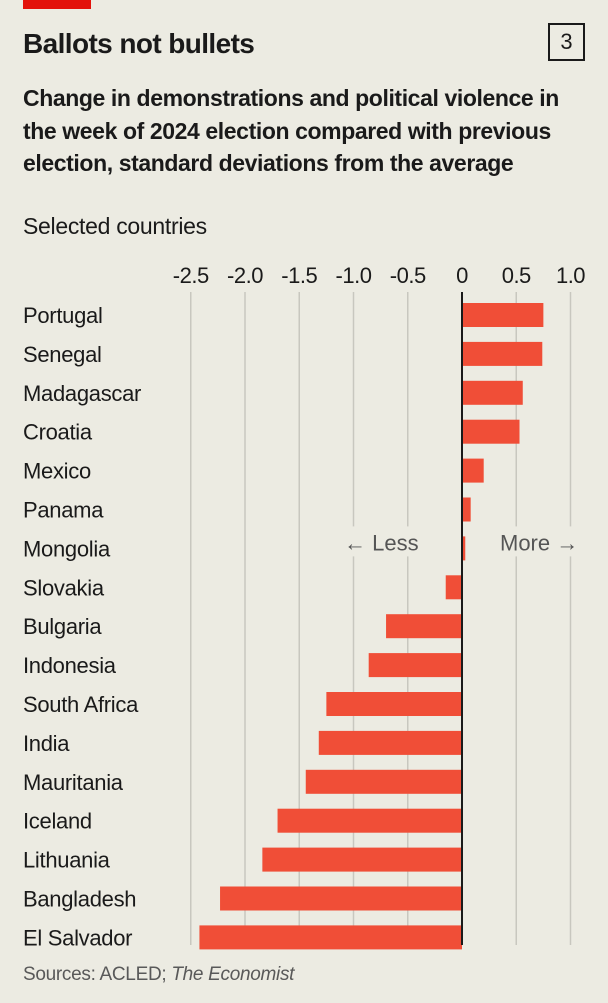 This screenshot has height=1003, width=608. Describe the element at coordinates (570, 275) in the screenshot. I see `x-tick-label: 1.0` at that location.